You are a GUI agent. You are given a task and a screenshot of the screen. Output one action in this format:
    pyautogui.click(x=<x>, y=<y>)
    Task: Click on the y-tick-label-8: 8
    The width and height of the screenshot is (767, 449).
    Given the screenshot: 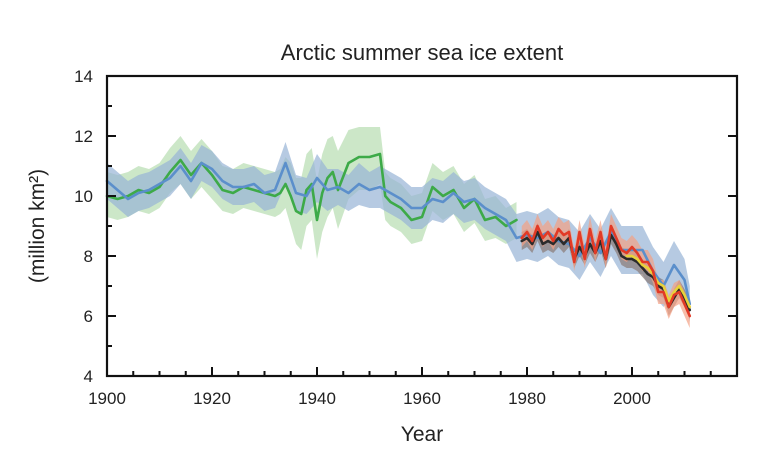 What is the action you would take?
    pyautogui.click(x=88, y=256)
    